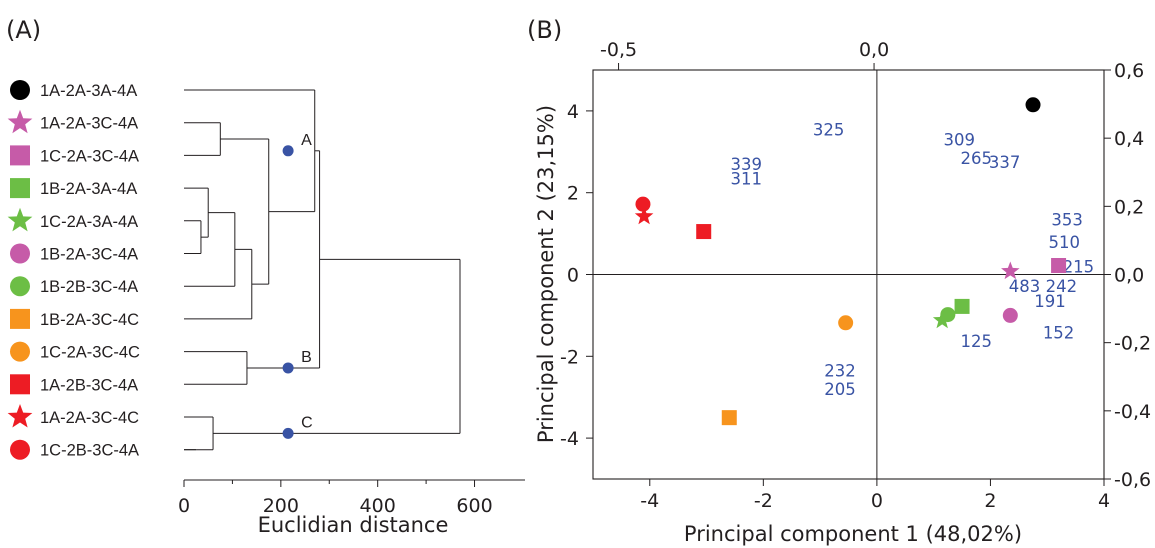 This screenshot has width=1155, height=548. What do you see at coordinates (1062, 286) in the screenshot?
I see `loading-label: 242` at bounding box center [1062, 286].